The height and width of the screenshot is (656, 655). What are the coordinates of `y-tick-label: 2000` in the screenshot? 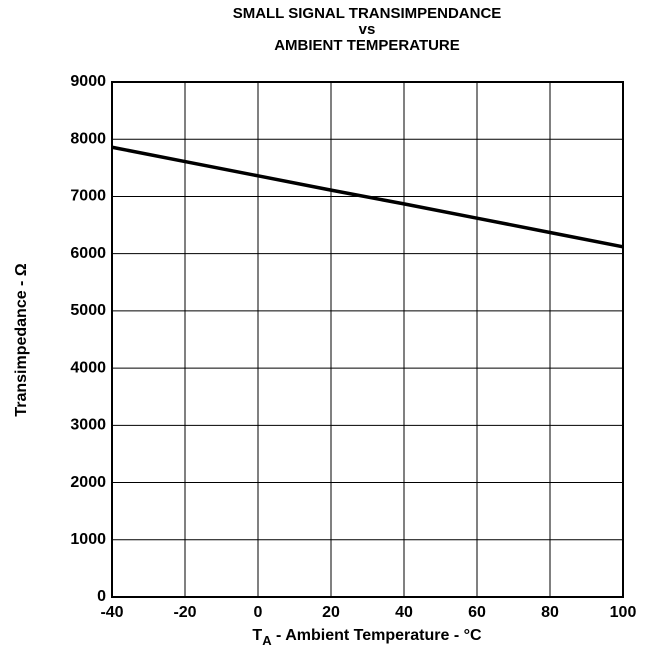 It's located at (88, 482).